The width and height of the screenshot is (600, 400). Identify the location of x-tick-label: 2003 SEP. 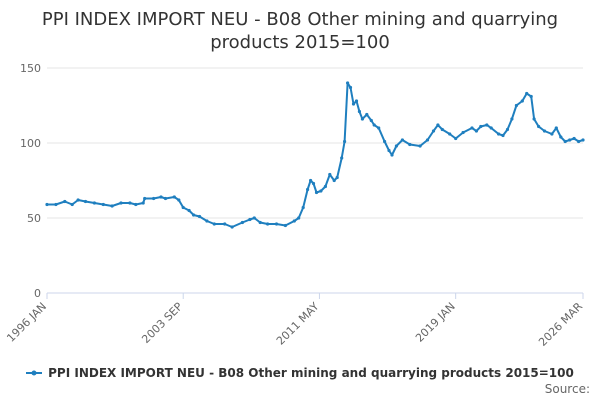
(162, 323).